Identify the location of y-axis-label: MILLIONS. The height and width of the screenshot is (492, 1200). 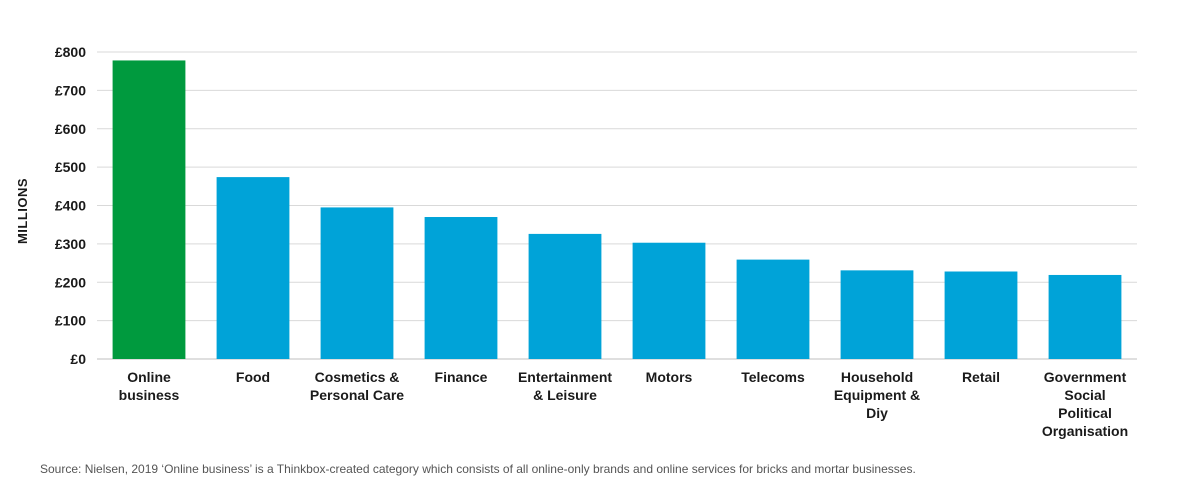
(22, 211).